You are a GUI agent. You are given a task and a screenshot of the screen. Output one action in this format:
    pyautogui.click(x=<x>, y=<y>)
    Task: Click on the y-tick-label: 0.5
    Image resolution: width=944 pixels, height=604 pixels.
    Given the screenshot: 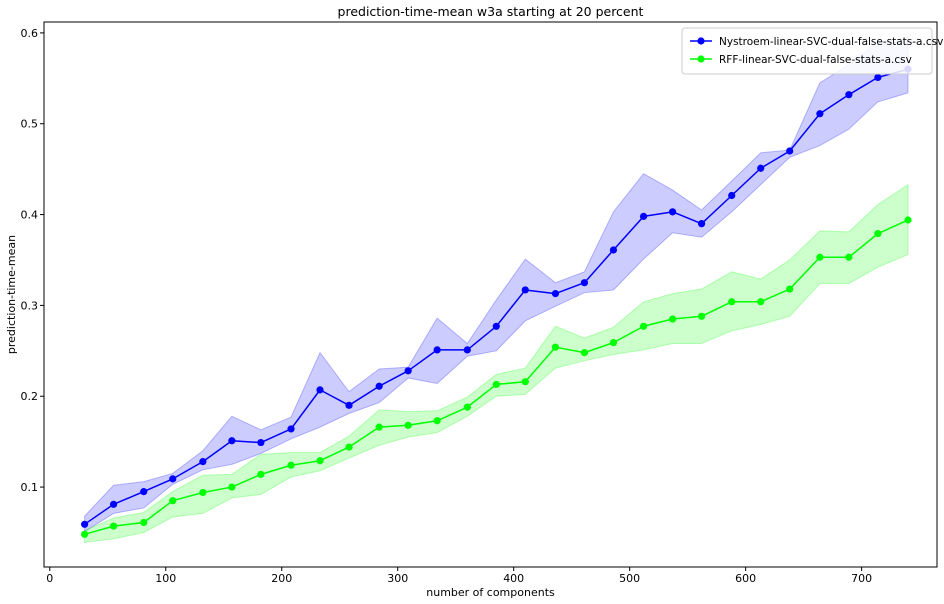 What is the action you would take?
    pyautogui.click(x=30, y=124)
    